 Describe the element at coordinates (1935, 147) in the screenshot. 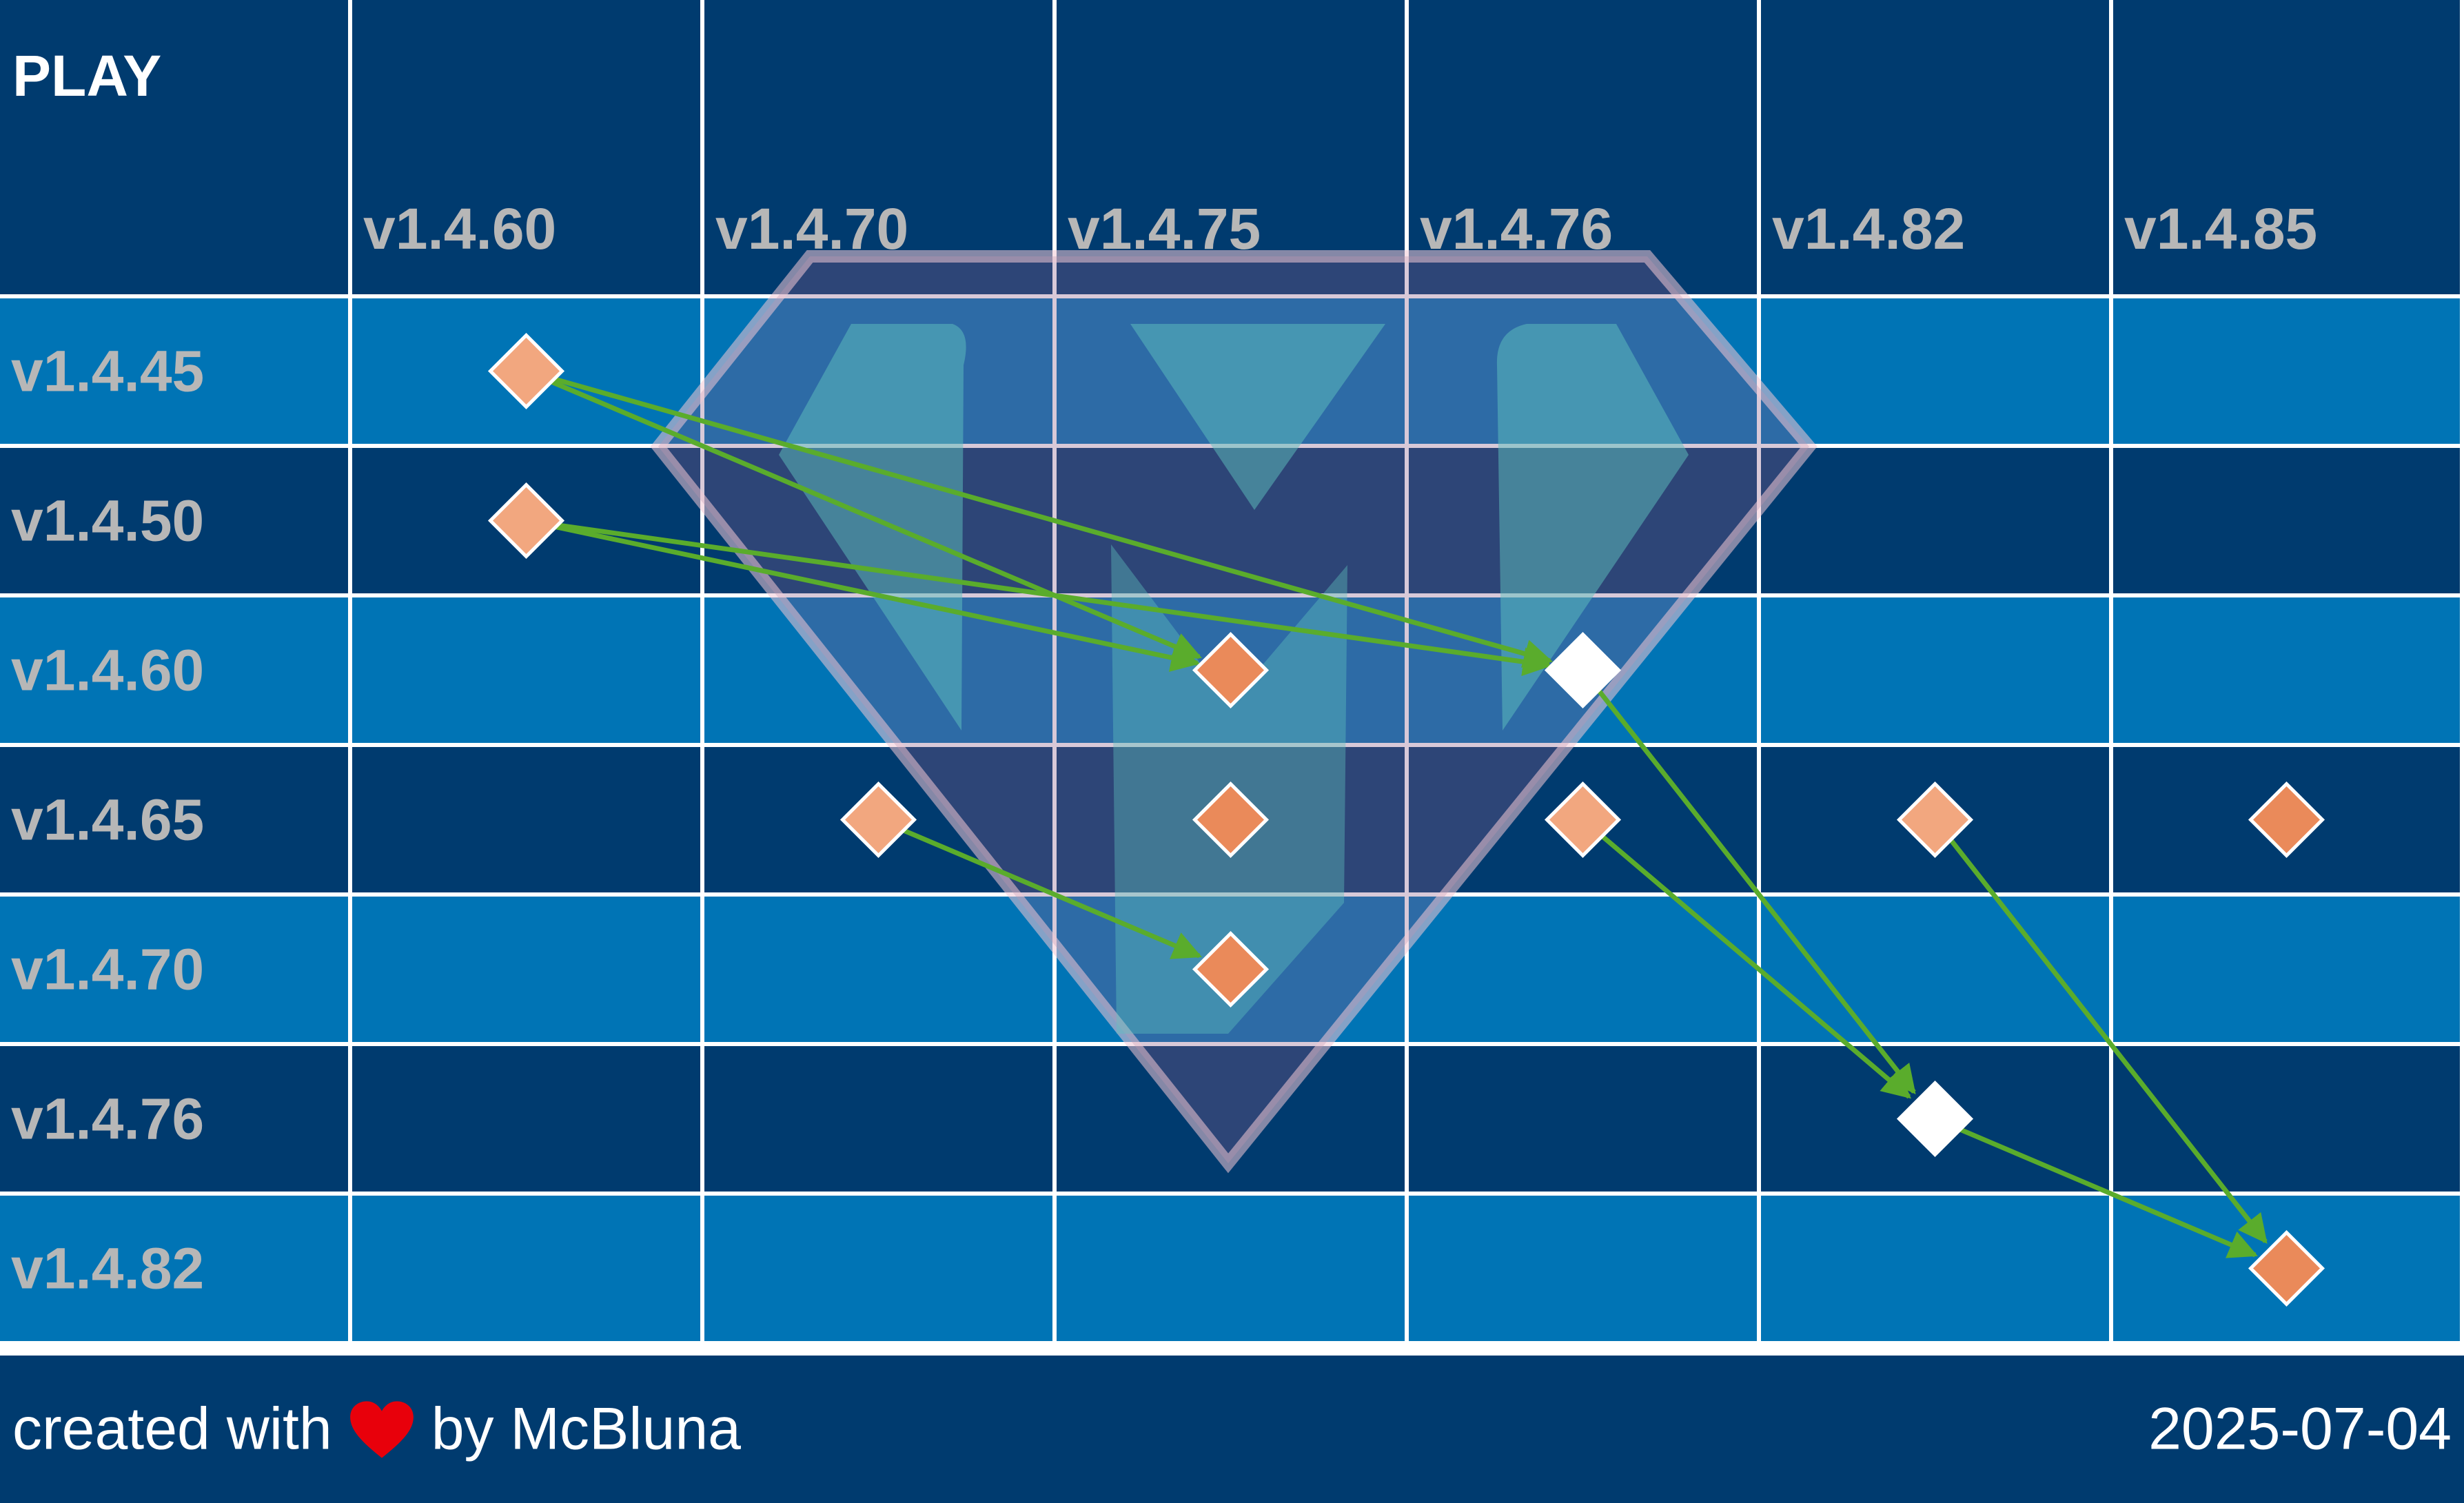

I see `column-header: v1.4.82` at that location.